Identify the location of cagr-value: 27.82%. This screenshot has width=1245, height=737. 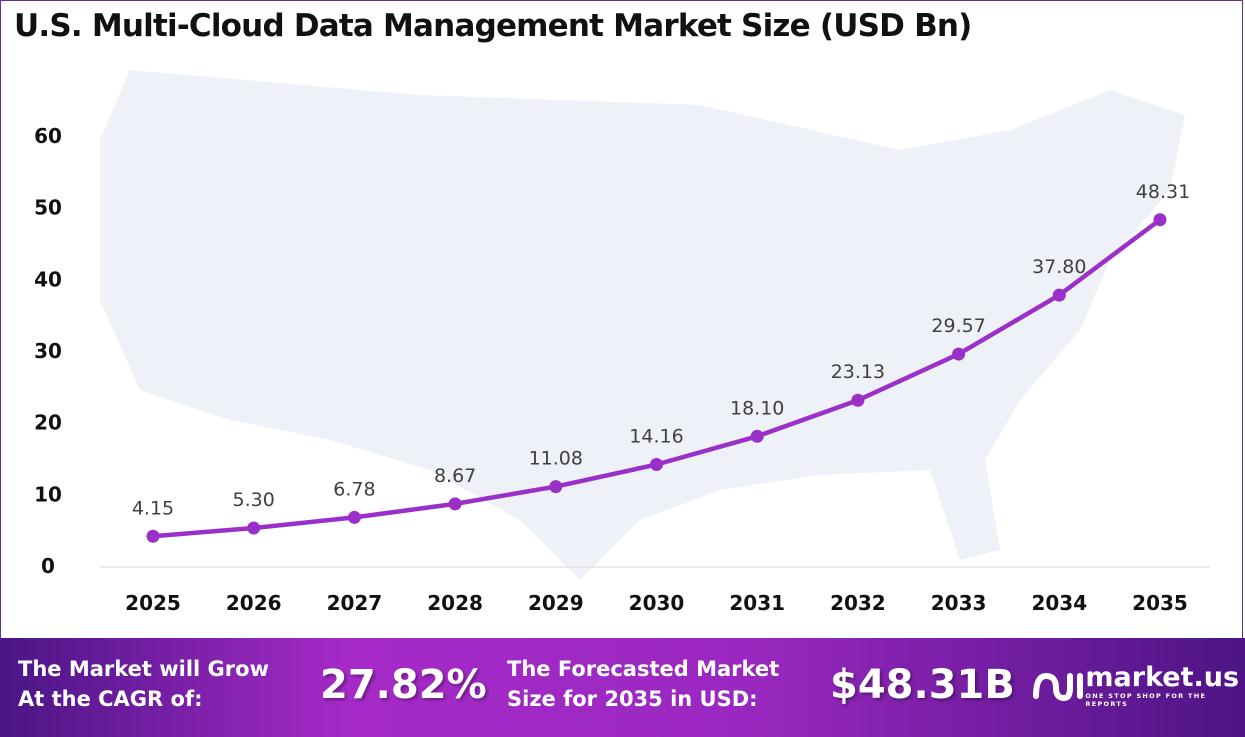
(403, 685).